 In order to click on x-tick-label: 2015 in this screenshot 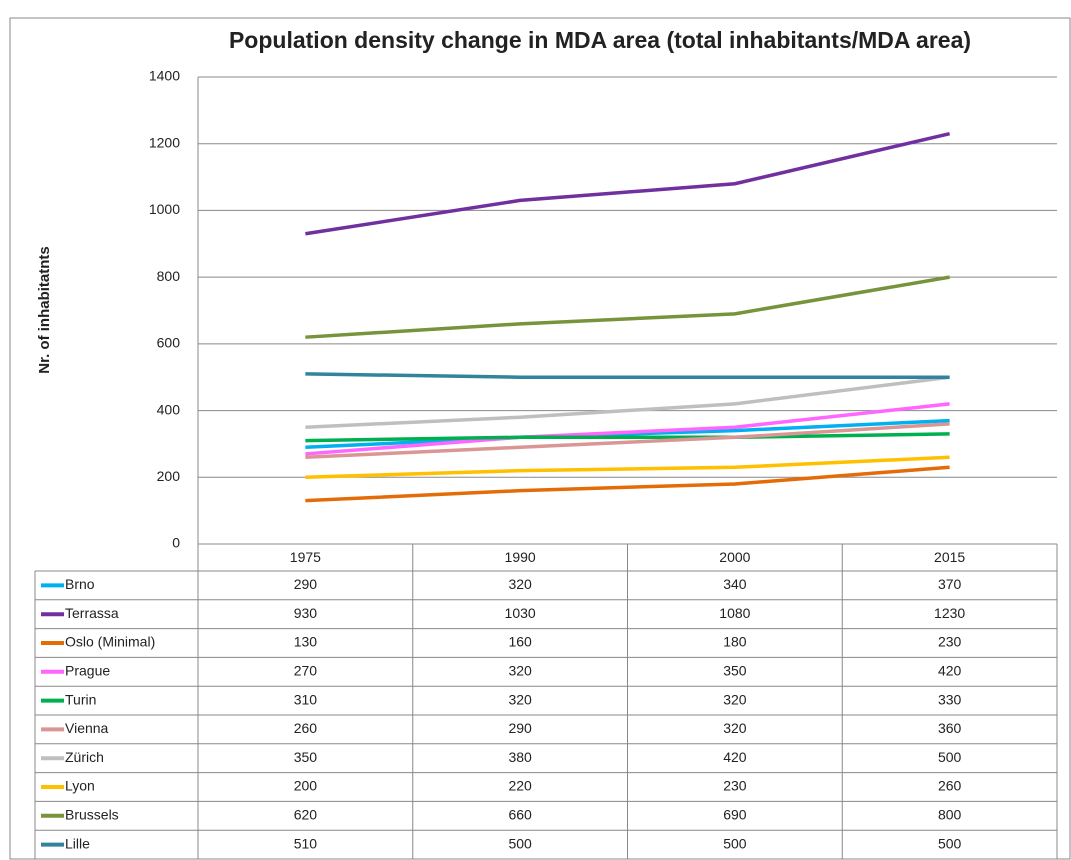, I will do `click(949, 557)`.